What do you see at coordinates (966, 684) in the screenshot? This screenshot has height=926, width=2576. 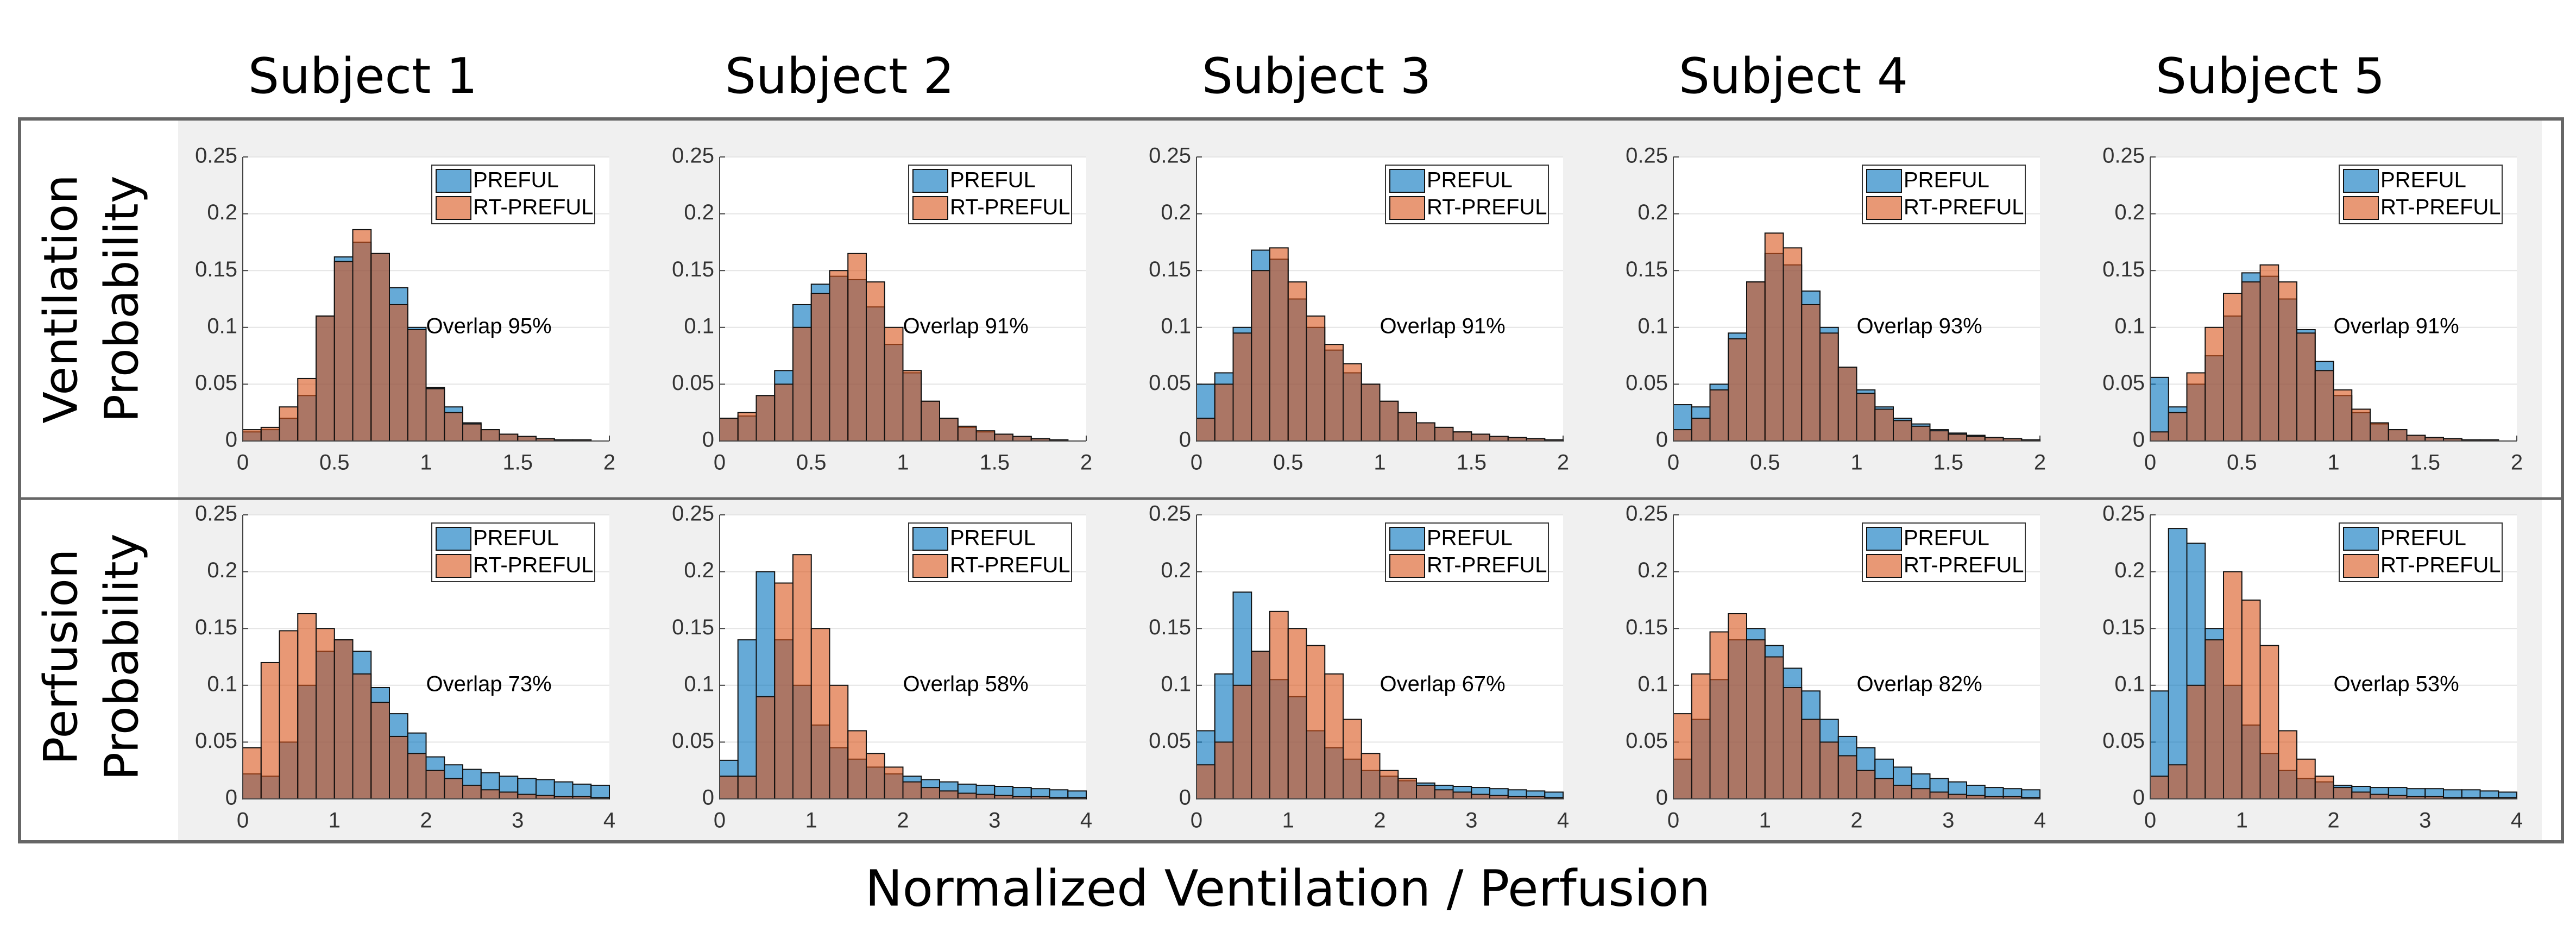 I see `annotation: Overlap 58%` at bounding box center [966, 684].